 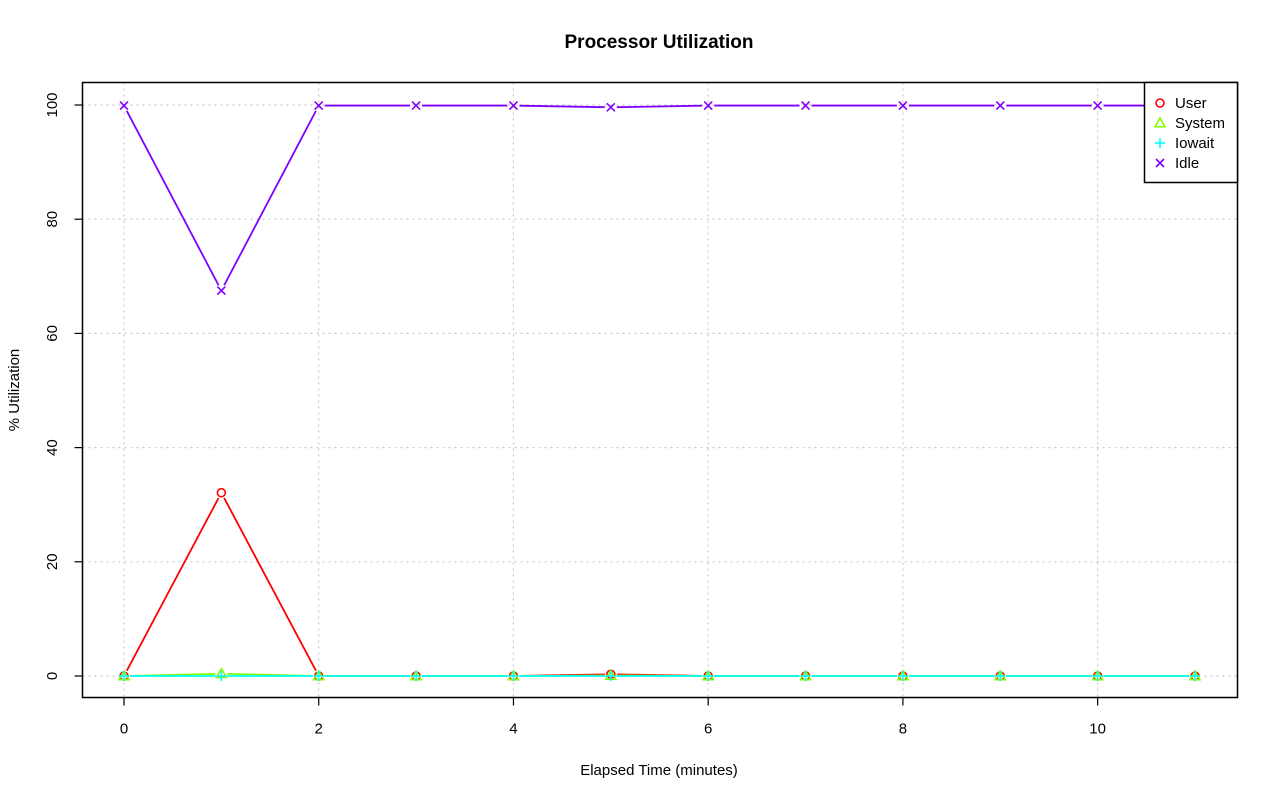 I want to click on legend-item-user: User, so click(x=1181, y=103).